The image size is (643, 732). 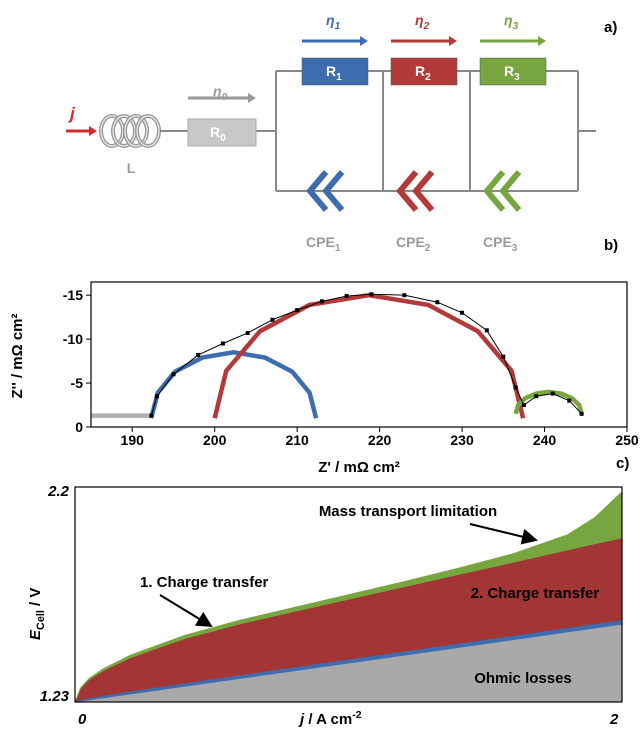 I want to click on current-arrow-head, so click(x=93, y=131).